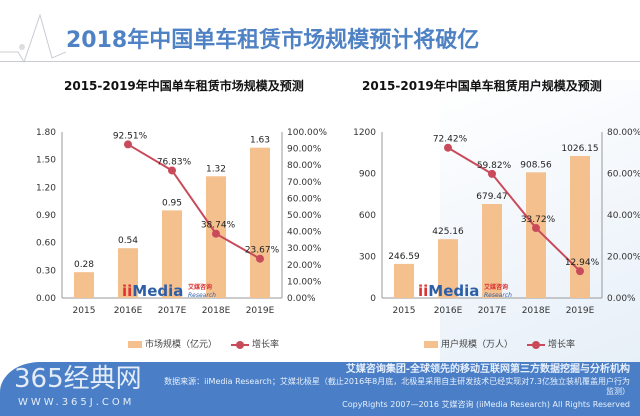 This screenshot has height=416, width=640. What do you see at coordinates (172, 203) in the screenshot?
I see `bar-value-label: 0.95` at bounding box center [172, 203].